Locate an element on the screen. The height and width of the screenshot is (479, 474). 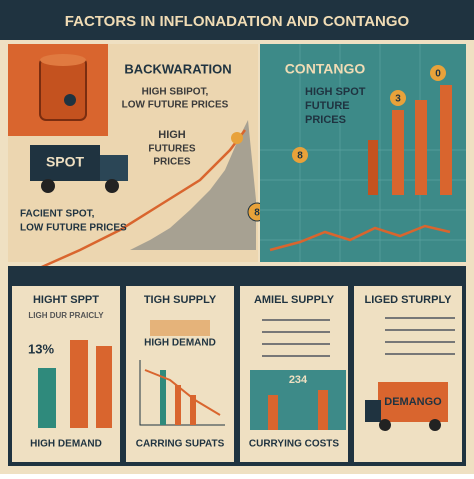
panel-title: AMIEL SUPPLY is located at coordinates (294, 300).